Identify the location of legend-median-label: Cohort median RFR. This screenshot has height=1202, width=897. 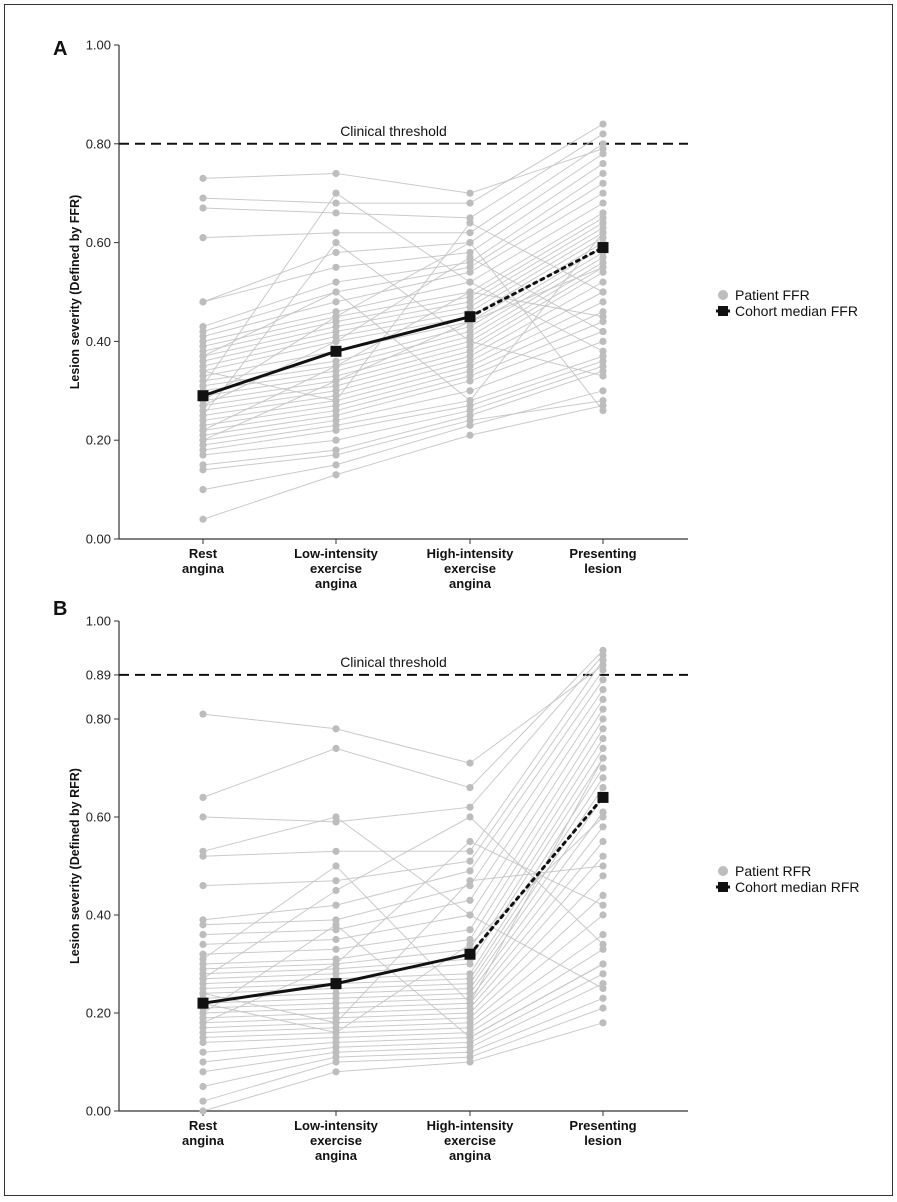
(797, 887).